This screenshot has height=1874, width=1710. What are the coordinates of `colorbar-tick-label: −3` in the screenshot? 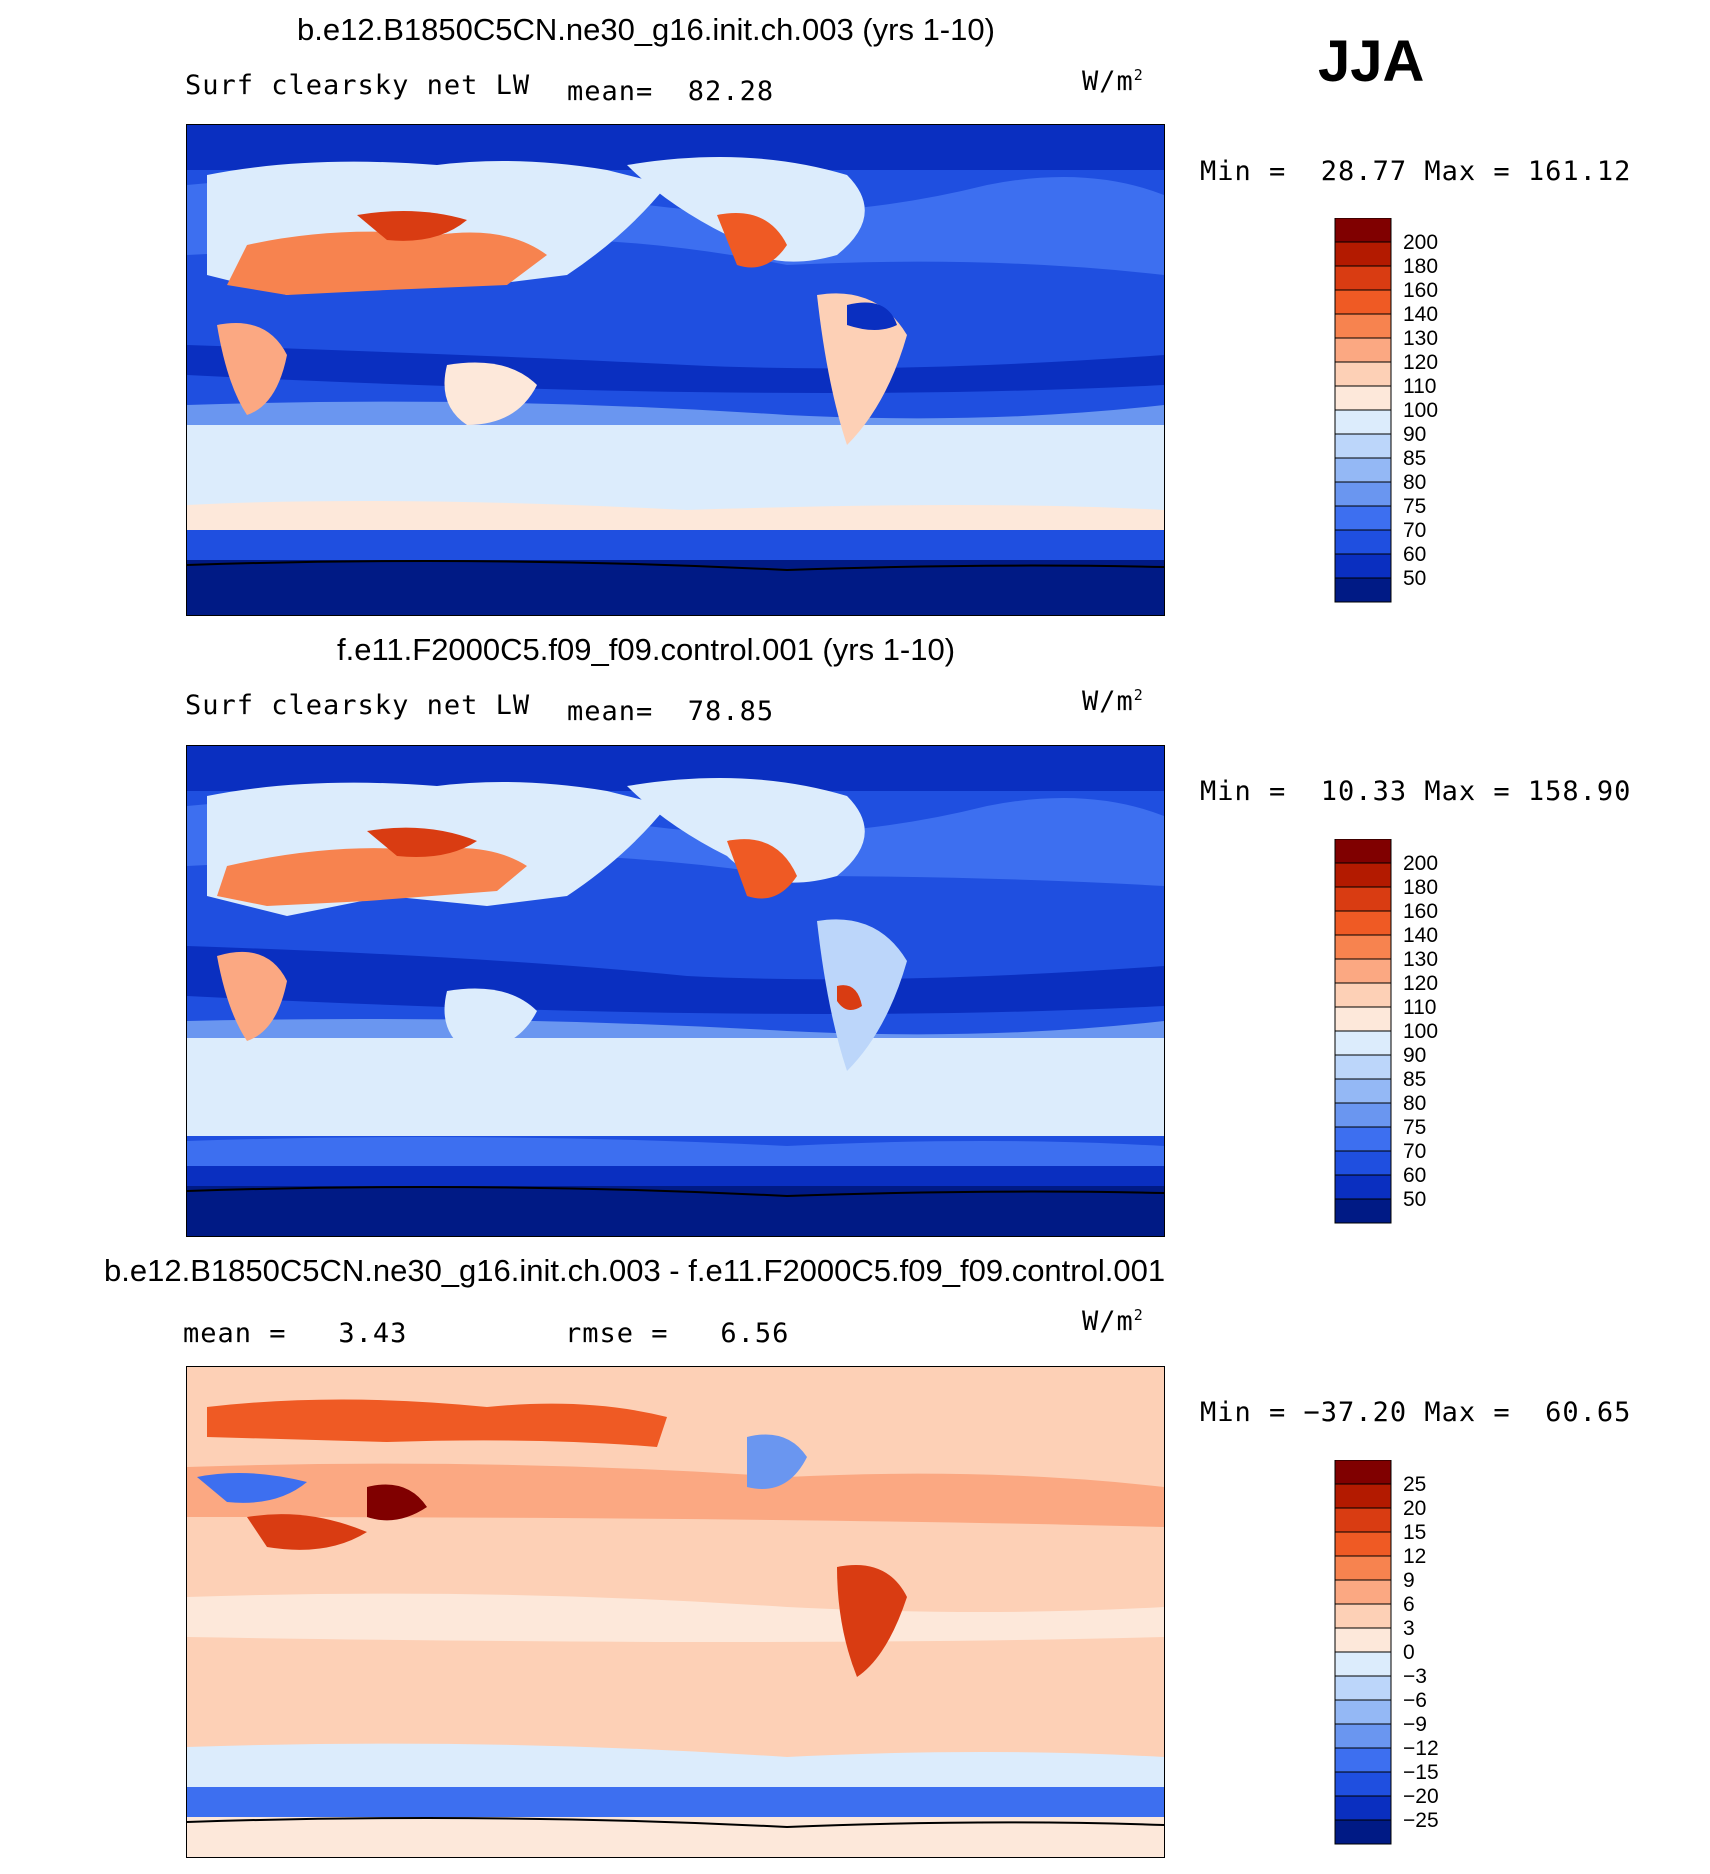 It's located at (1415, 1676).